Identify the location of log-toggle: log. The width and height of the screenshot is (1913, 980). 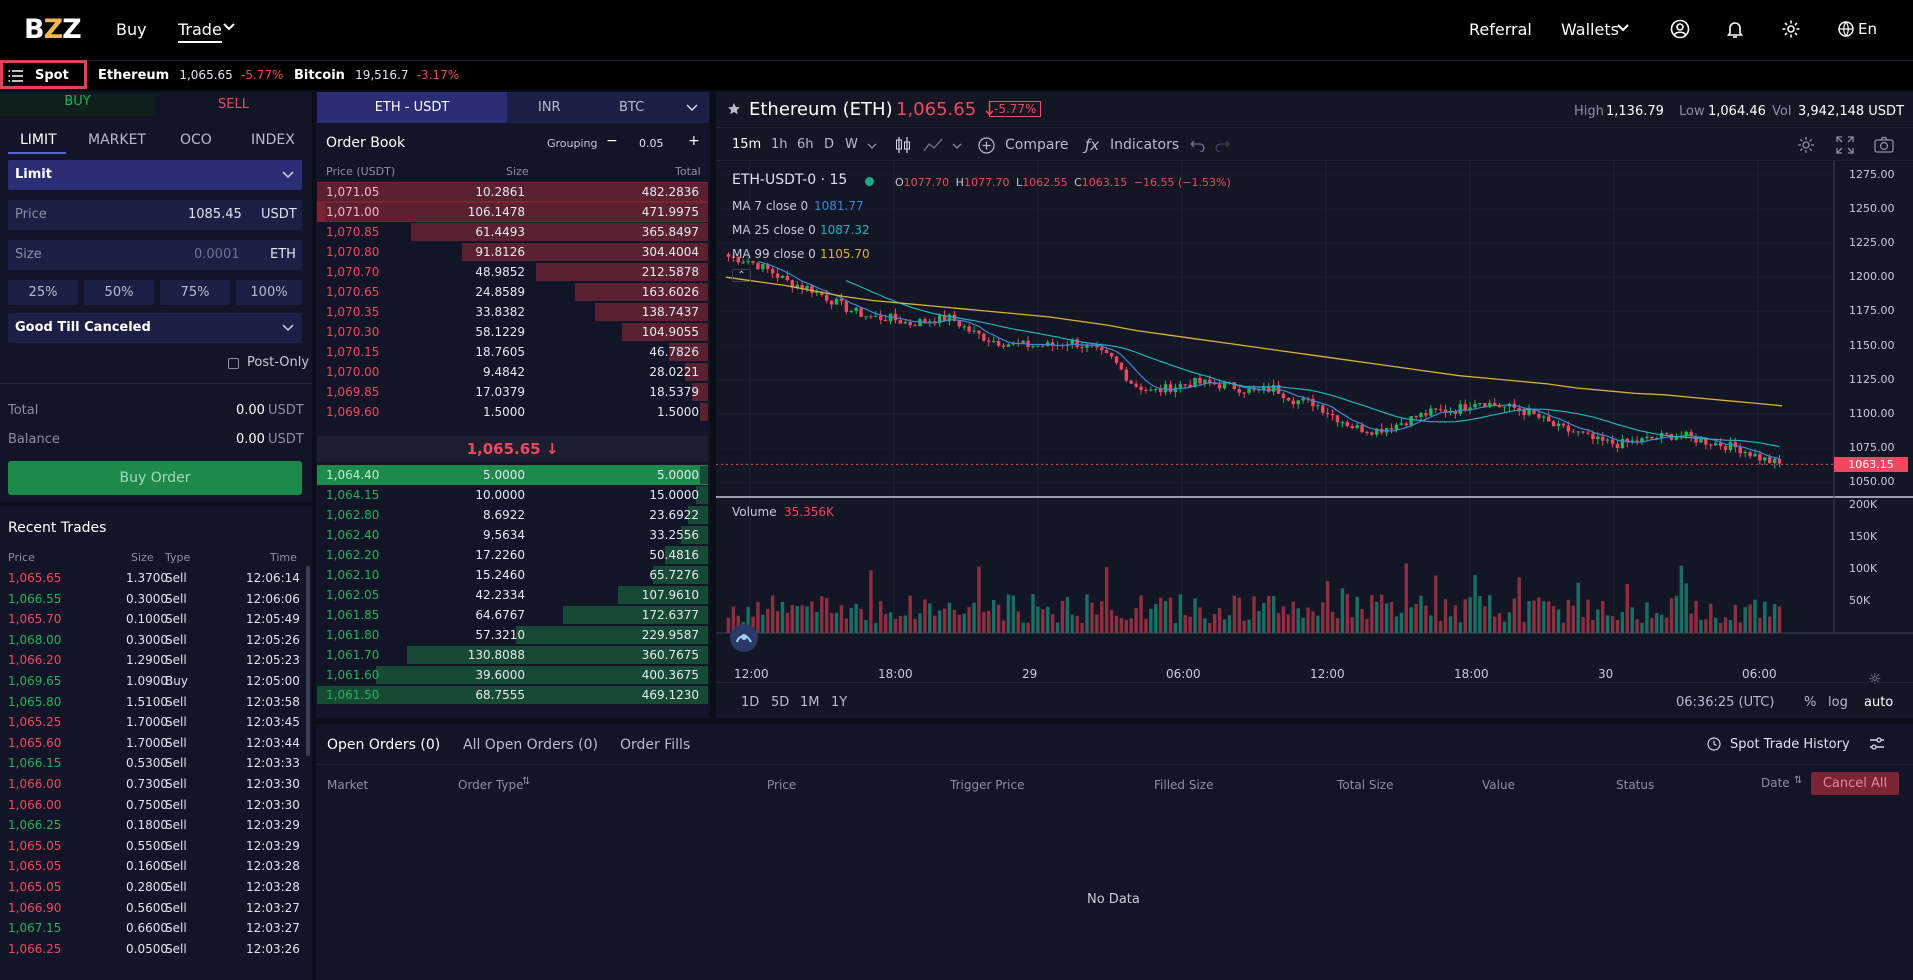
(1838, 702).